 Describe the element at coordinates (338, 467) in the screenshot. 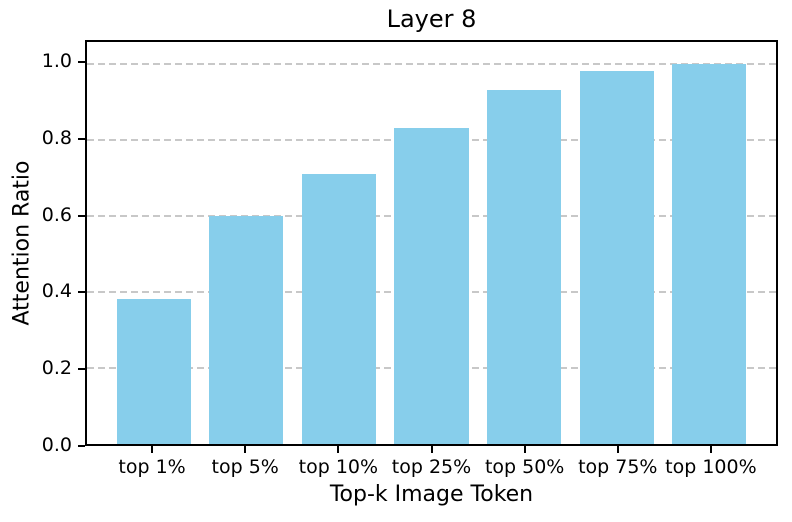

I see `x-tick-label: top 10%` at that location.